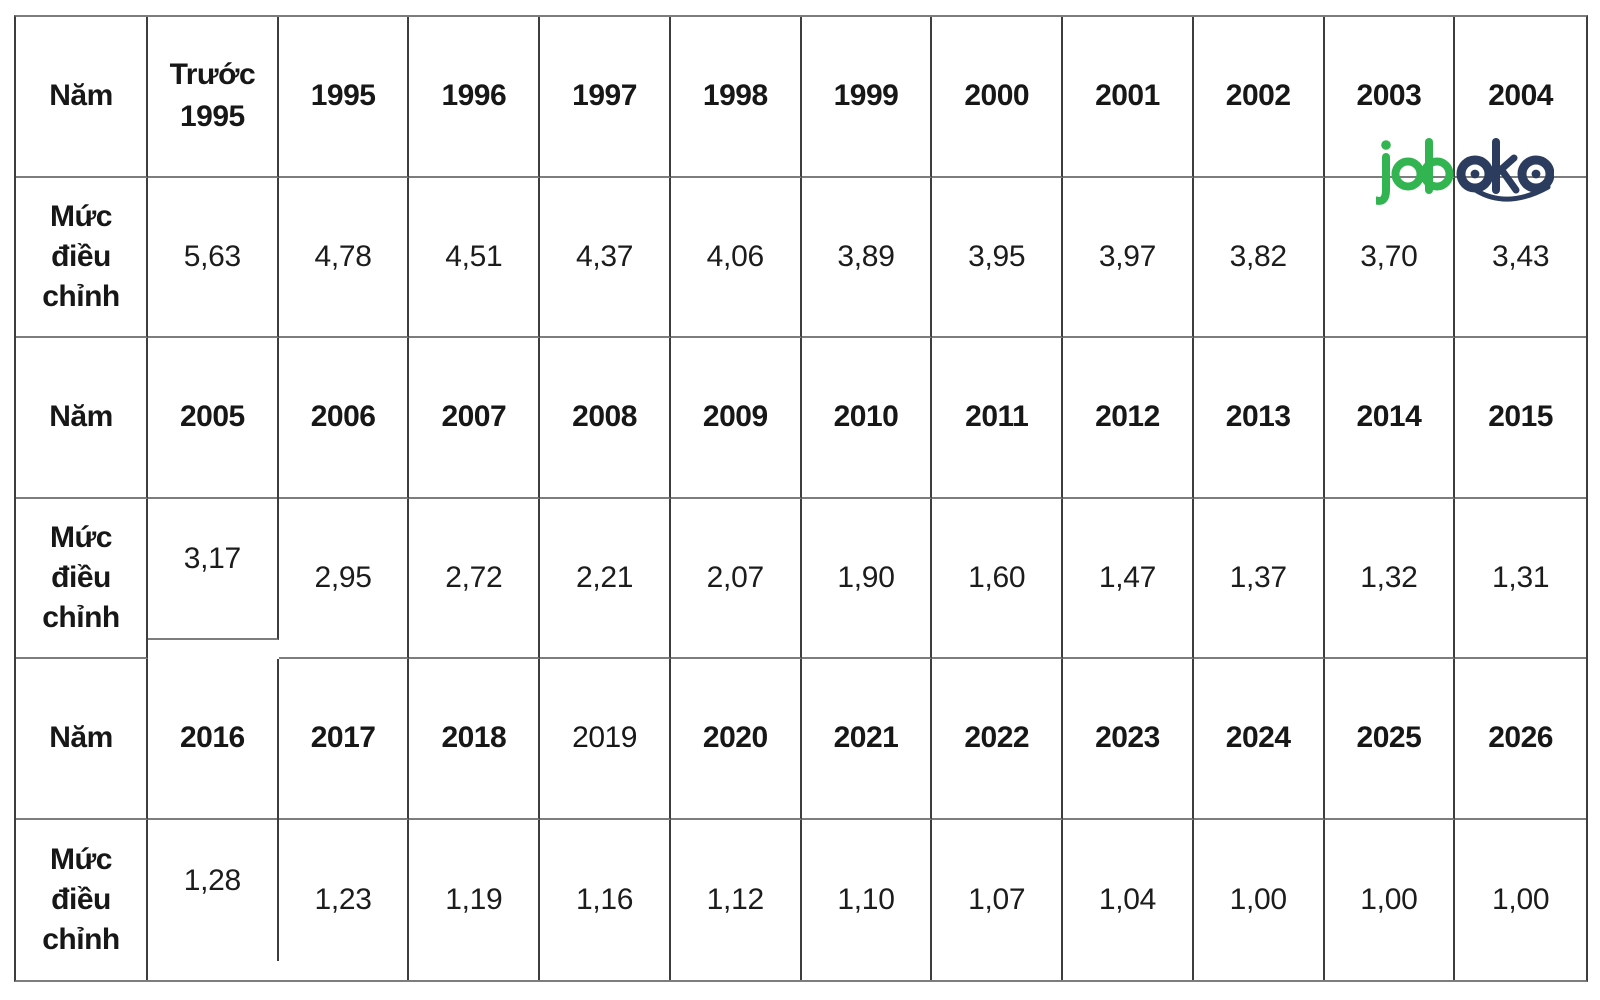  Describe the element at coordinates (867, 257) in the screenshot. I see `value-cell: 3,89` at that location.